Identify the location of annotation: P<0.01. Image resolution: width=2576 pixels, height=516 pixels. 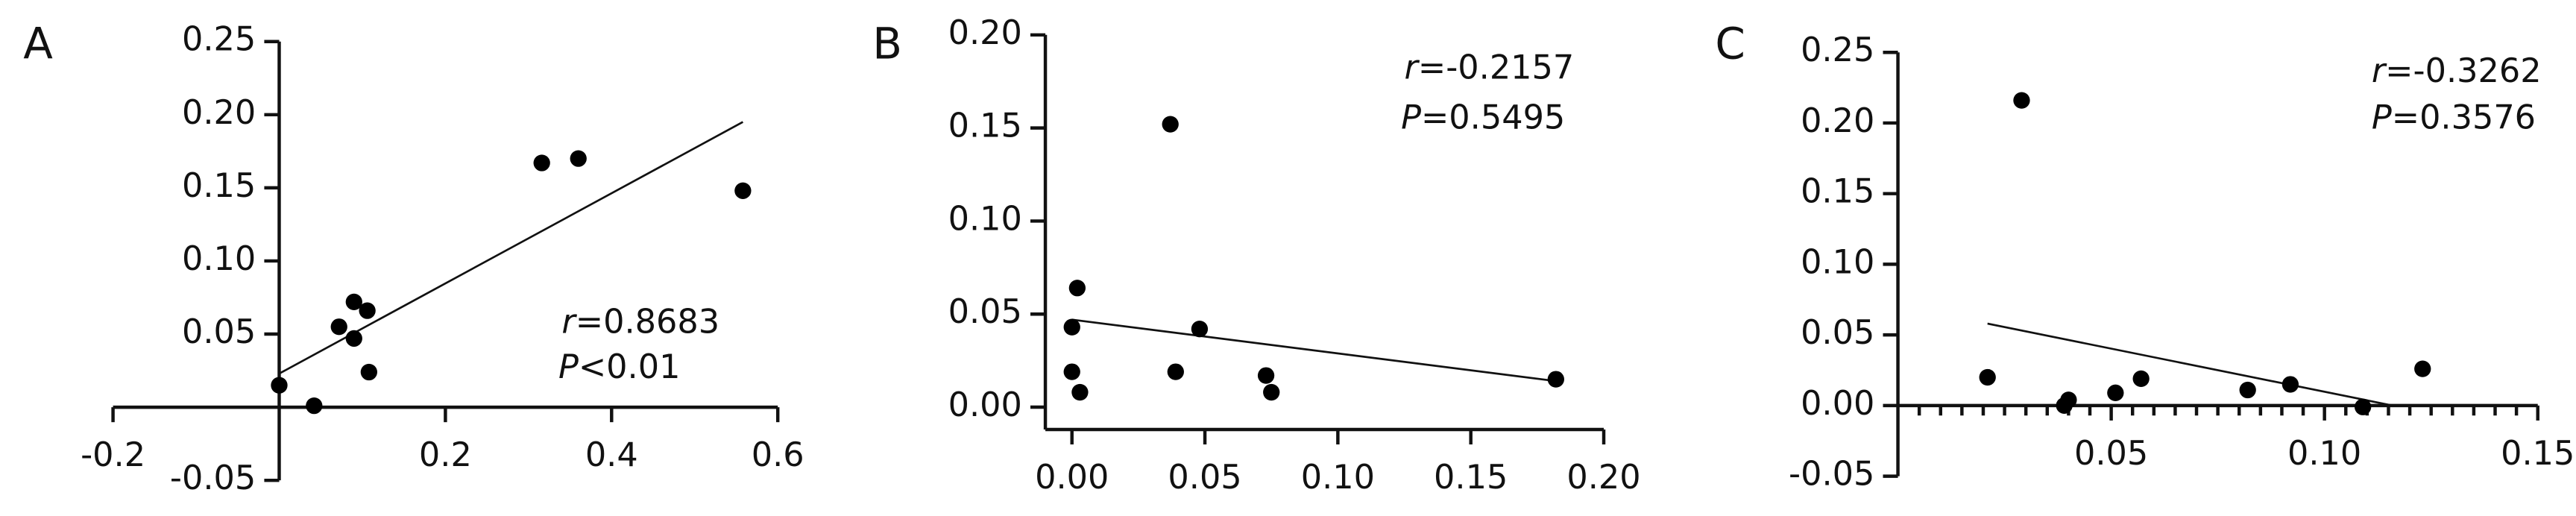
(619, 366).